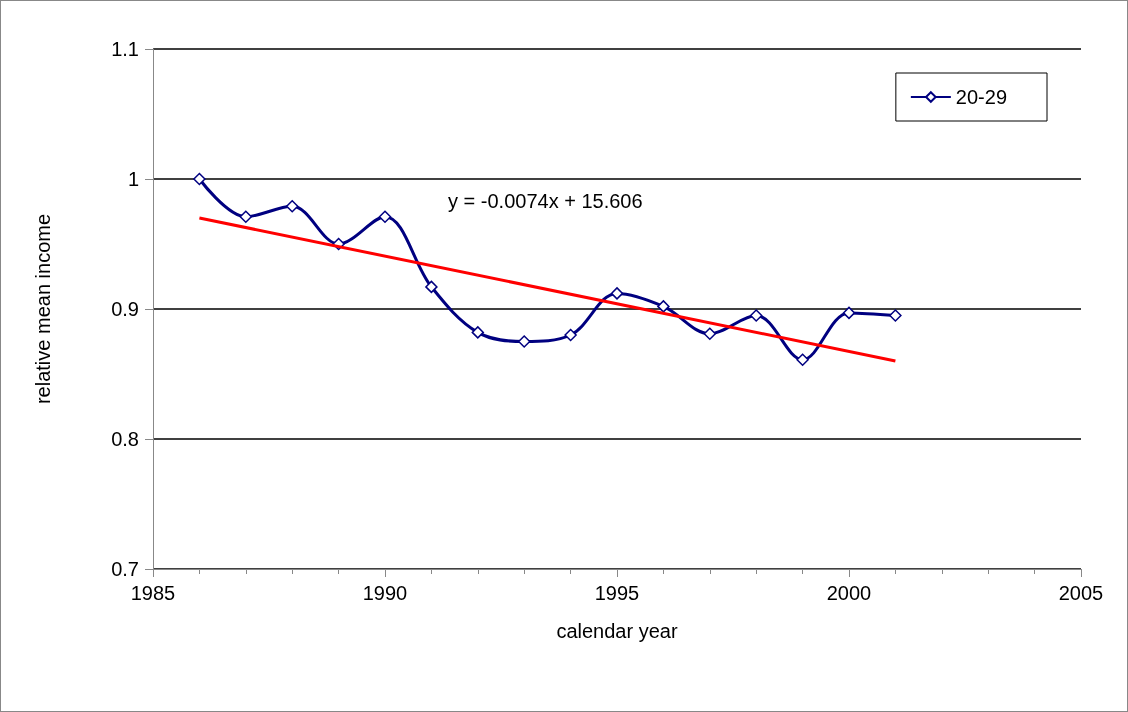 This screenshot has height=712, width=1128. What do you see at coordinates (43, 309) in the screenshot?
I see `y-axis-title: relative mean income` at bounding box center [43, 309].